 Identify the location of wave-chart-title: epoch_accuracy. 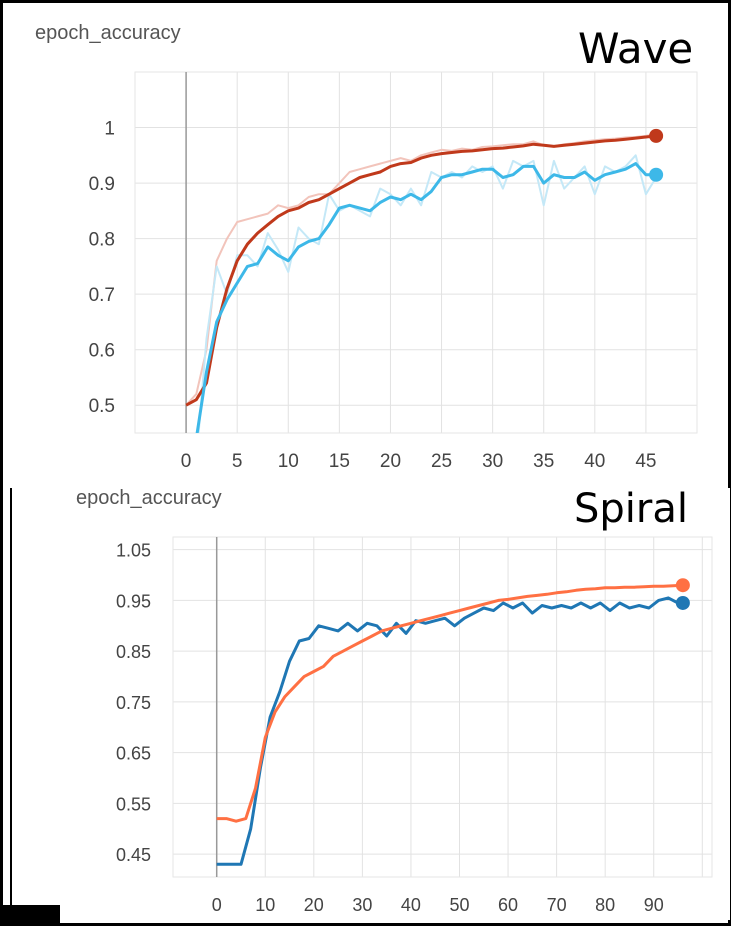
(108, 33).